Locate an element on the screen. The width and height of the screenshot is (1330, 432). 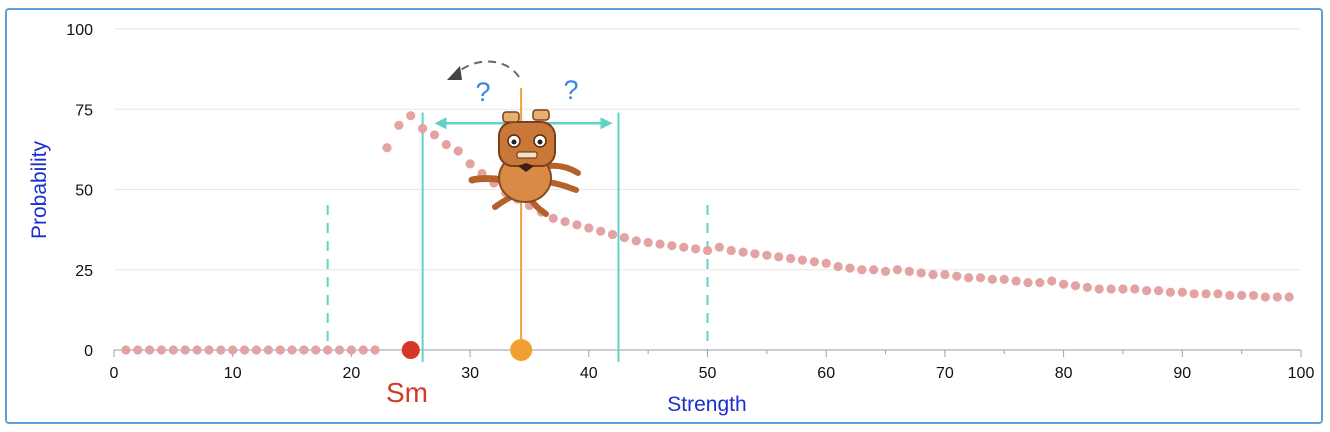
robot-arm-right is located at coordinates (563, 169).